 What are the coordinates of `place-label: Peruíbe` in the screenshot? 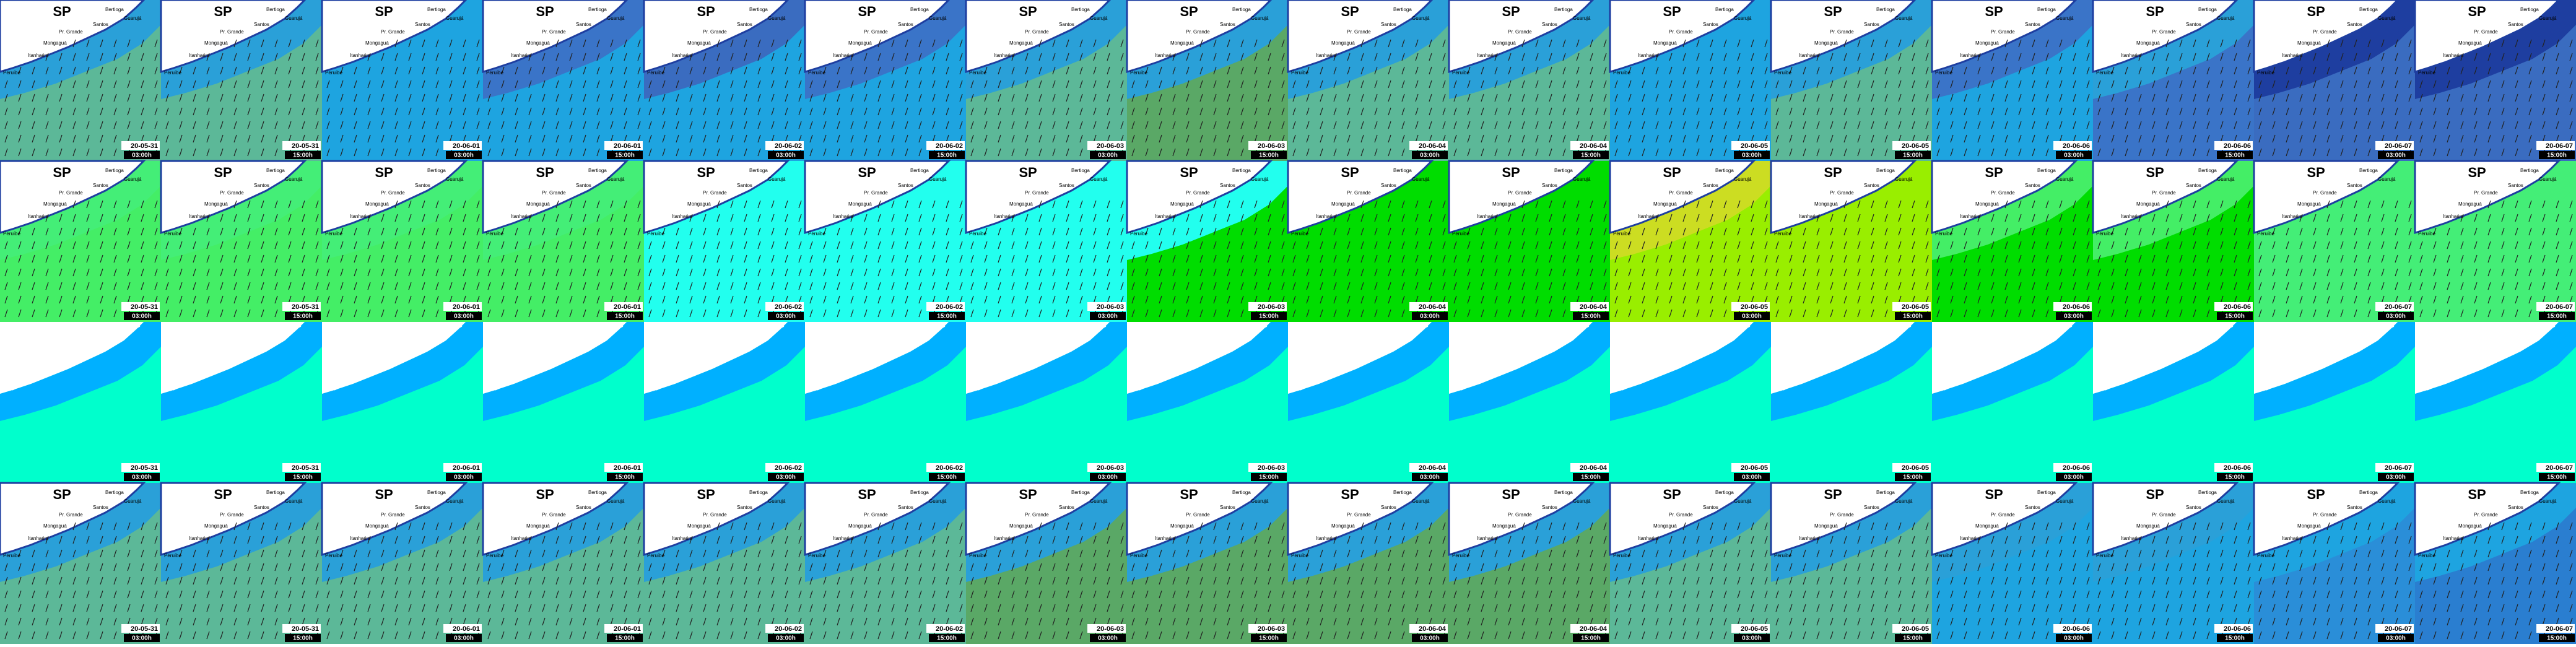 It's located at (173, 73).